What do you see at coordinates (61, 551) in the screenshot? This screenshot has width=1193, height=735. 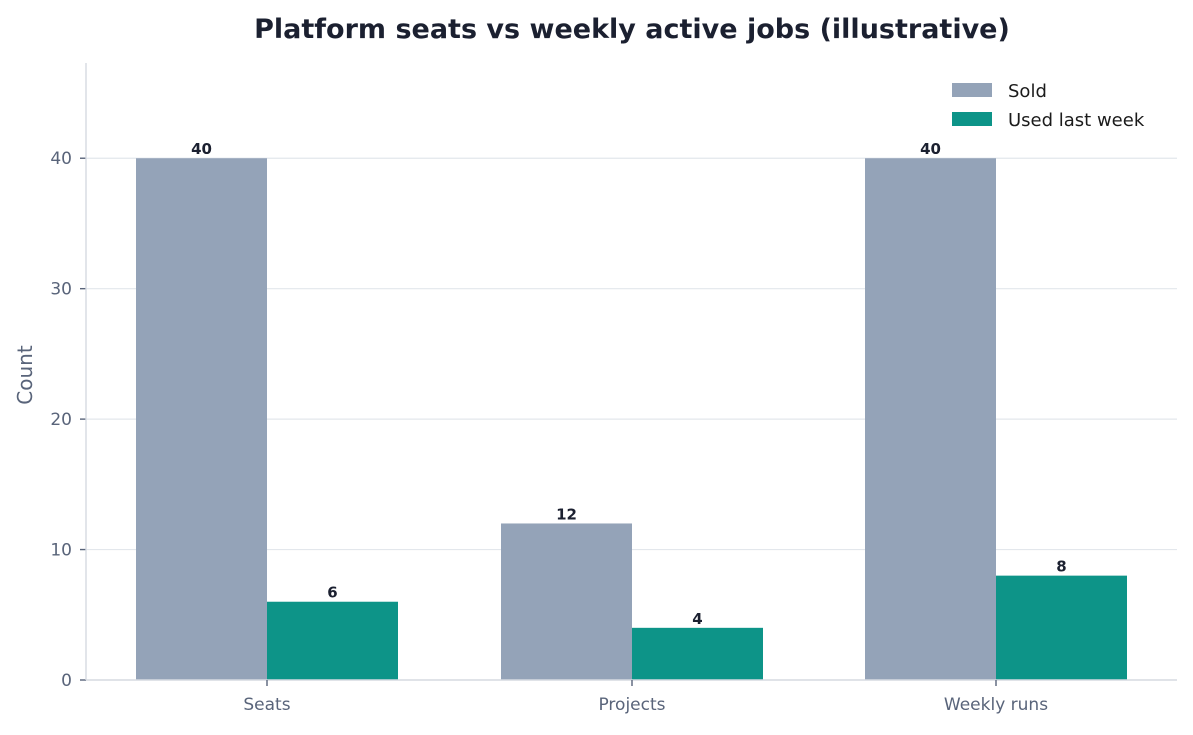 I see `y-tick-label: 10` at bounding box center [61, 551].